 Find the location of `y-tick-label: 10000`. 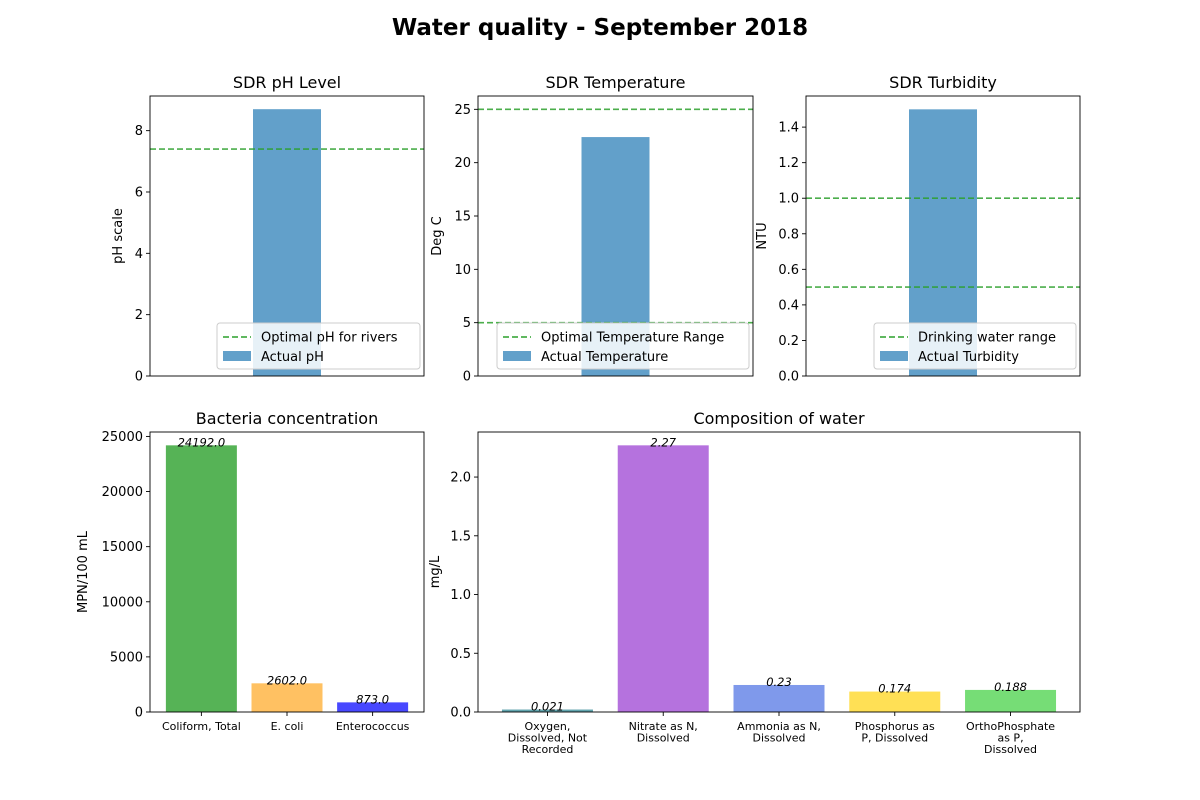

y-tick-label: 10000 is located at coordinates (122, 602).